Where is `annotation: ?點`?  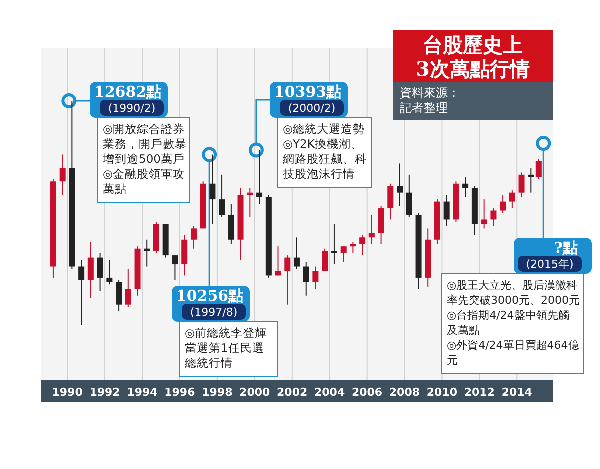 annotation: ?點 is located at coordinates (566, 248).